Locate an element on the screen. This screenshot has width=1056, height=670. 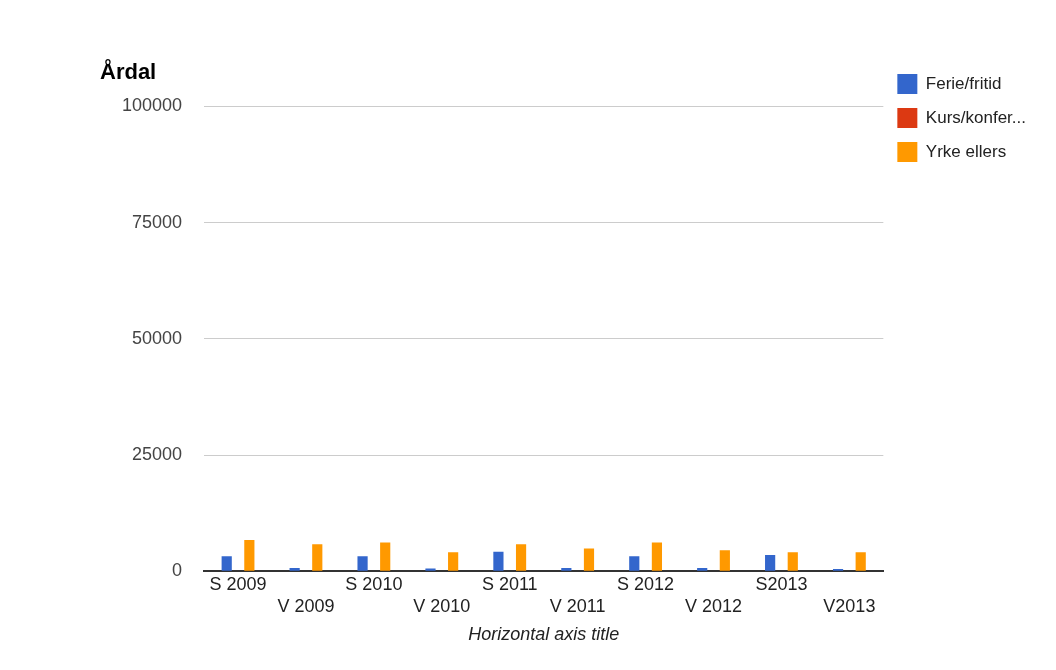
y-tick-label: 25000 is located at coordinates (157, 453).